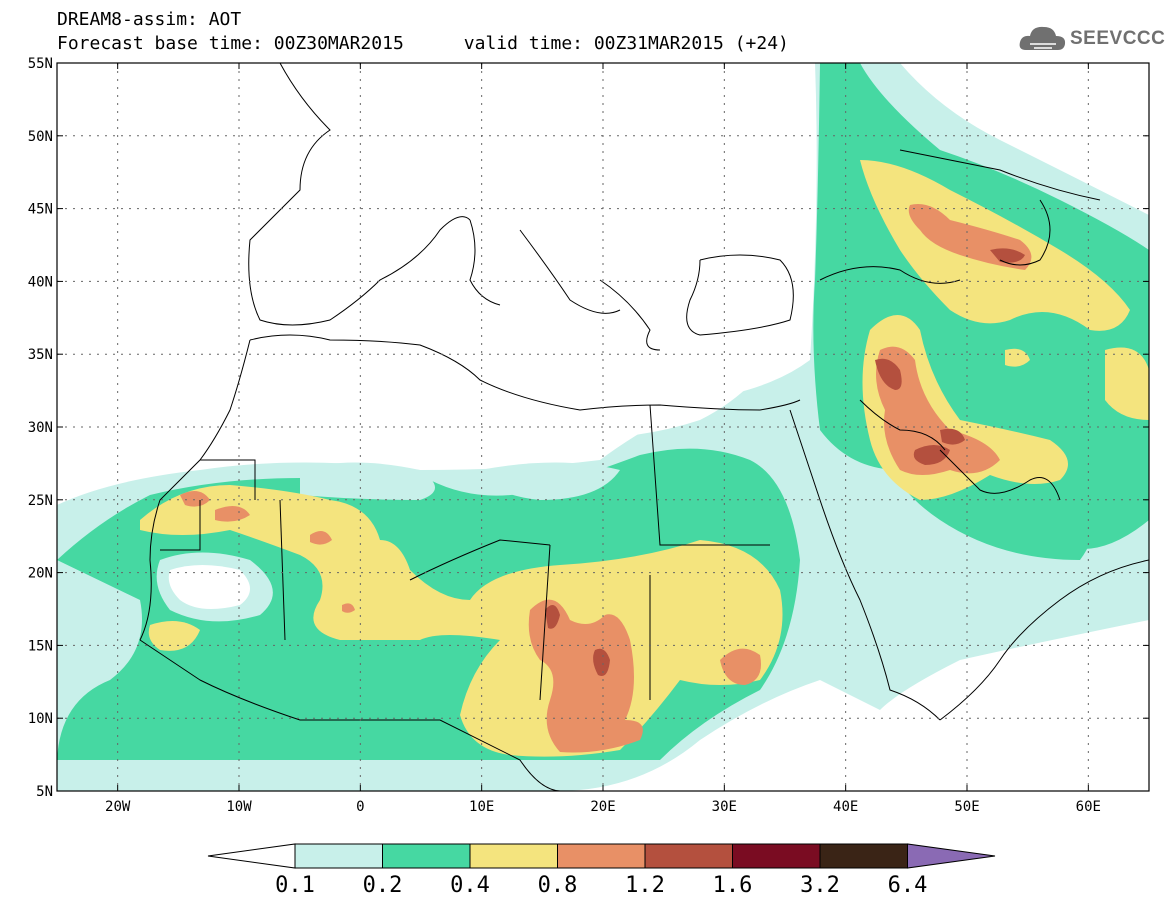 This screenshot has height=905, width=1165. What do you see at coordinates (40, 719) in the screenshot?
I see `lat-tick-label: 10N` at bounding box center [40, 719].